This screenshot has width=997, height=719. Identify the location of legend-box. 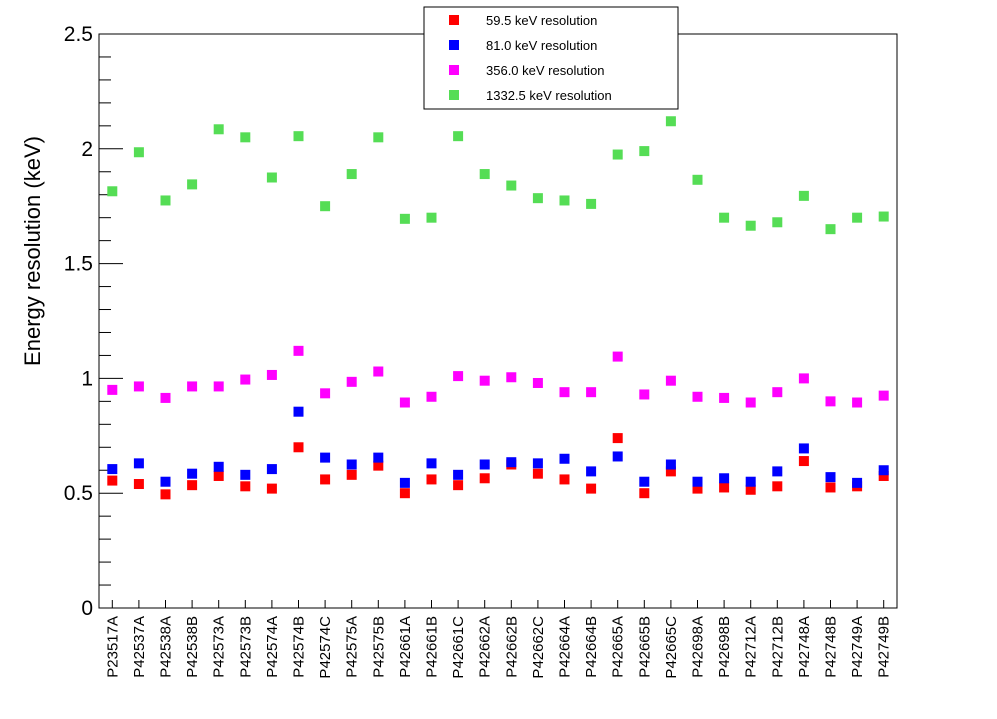
(551, 58).